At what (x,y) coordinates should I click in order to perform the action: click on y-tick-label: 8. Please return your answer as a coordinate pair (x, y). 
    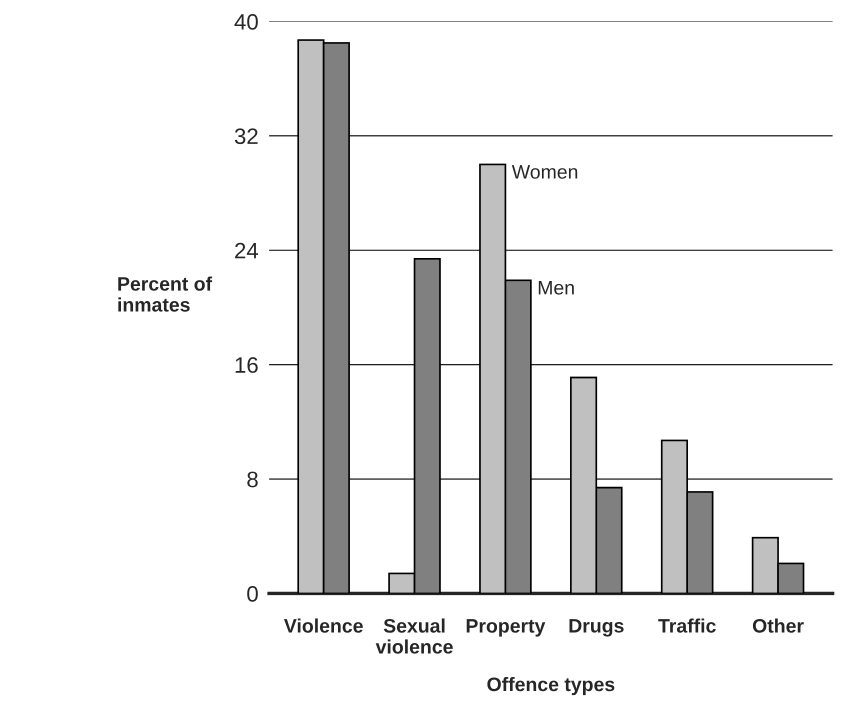
    Looking at the image, I should click on (252, 480).